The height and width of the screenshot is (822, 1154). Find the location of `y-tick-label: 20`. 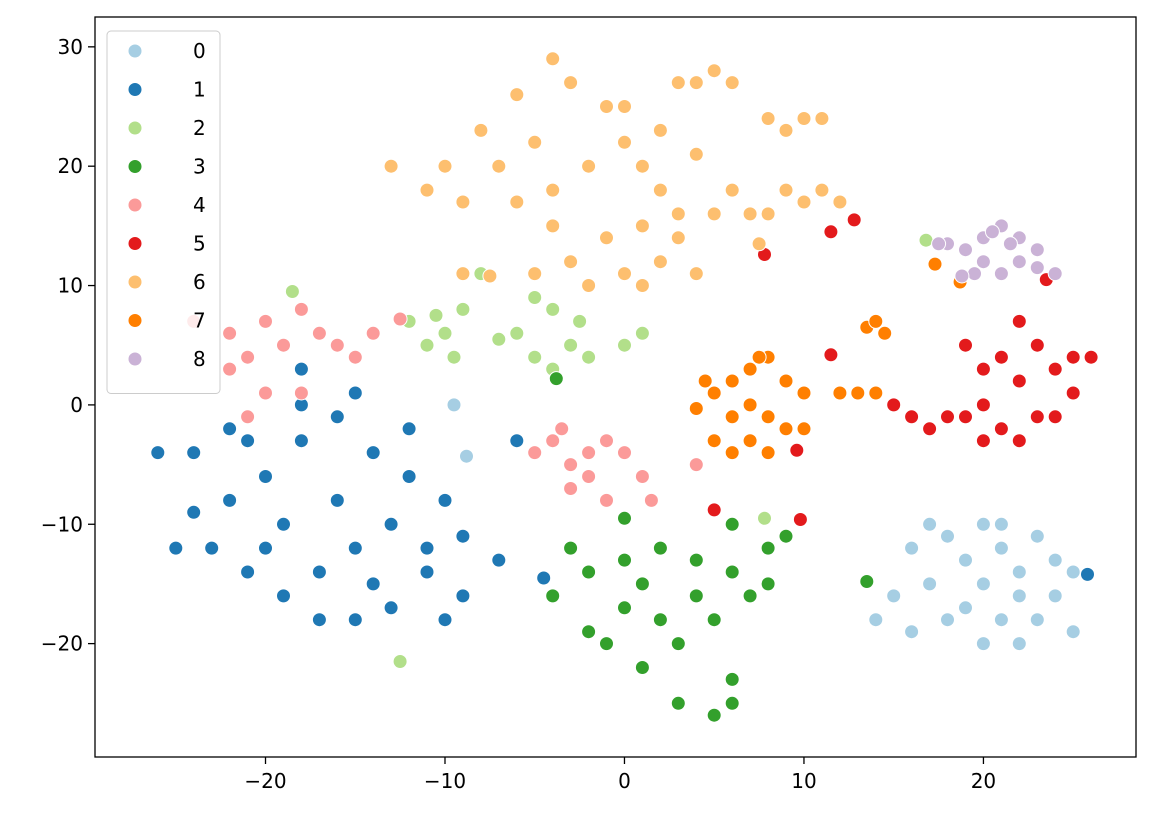

y-tick-label: 20 is located at coordinates (70, 166).